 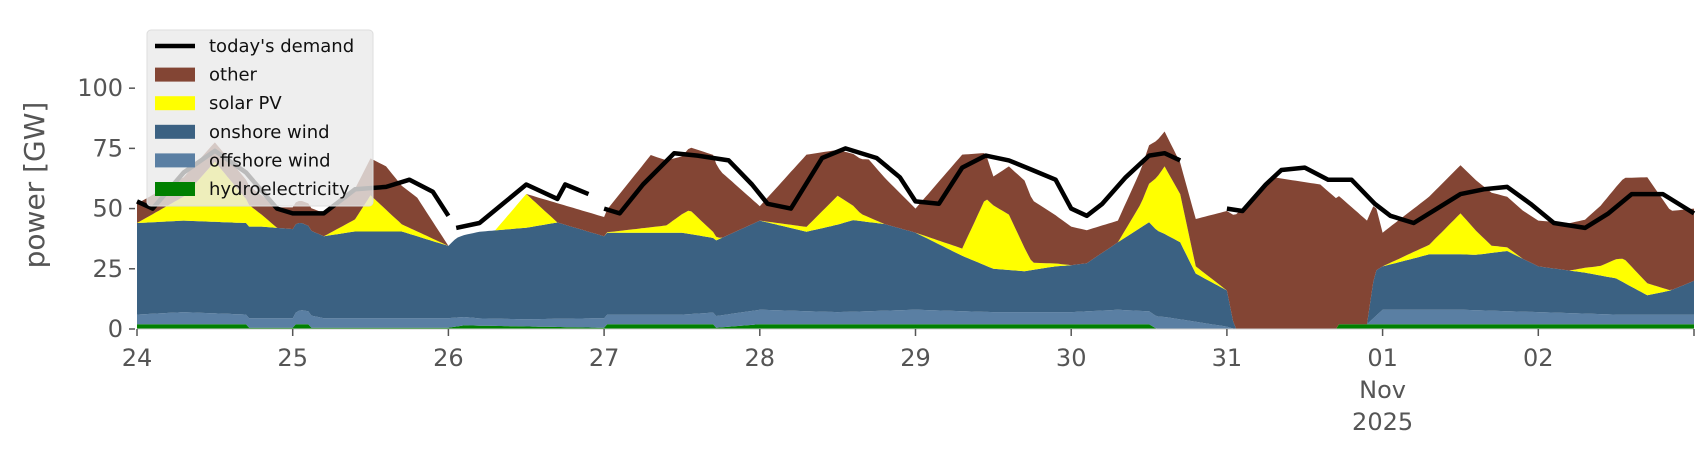 What do you see at coordinates (279, 189) in the screenshot?
I see `legend-label: hydroelectricity` at bounding box center [279, 189].